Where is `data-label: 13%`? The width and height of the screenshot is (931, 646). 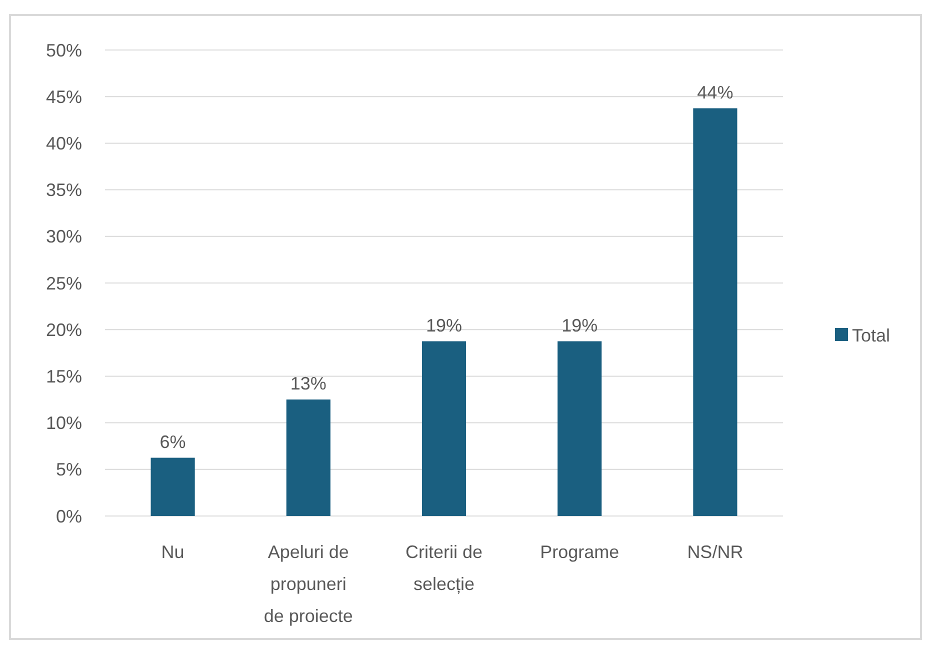
data-label: 13% is located at coordinates (308, 384).